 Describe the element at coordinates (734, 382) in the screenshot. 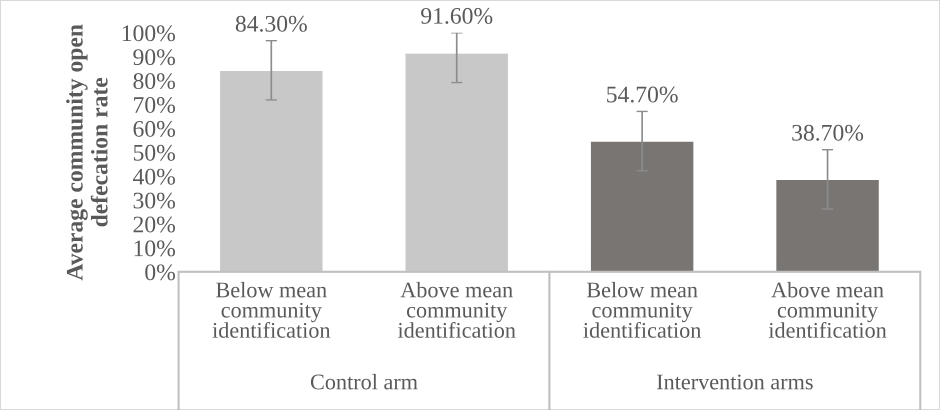

I see `text: Intervention arms` at that location.